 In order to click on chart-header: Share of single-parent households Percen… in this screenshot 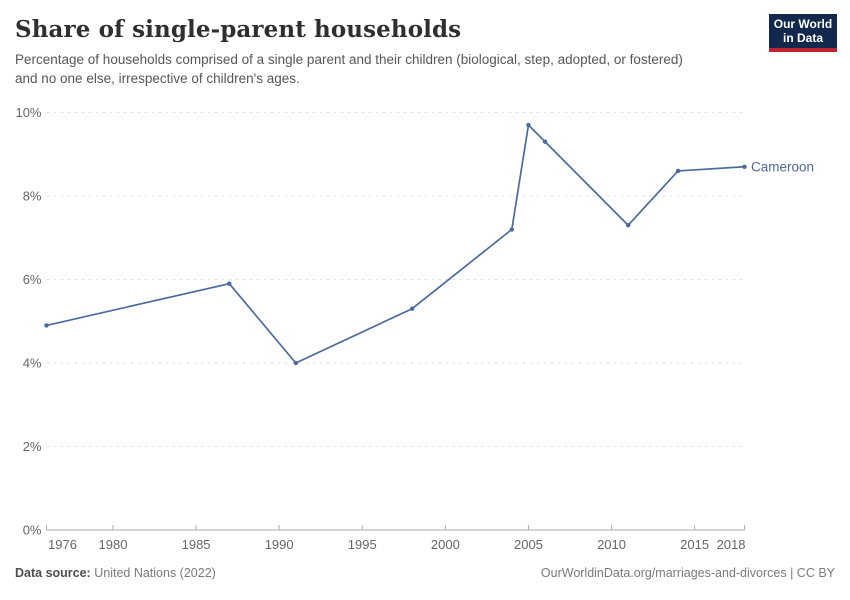, I will do `click(385, 52)`.